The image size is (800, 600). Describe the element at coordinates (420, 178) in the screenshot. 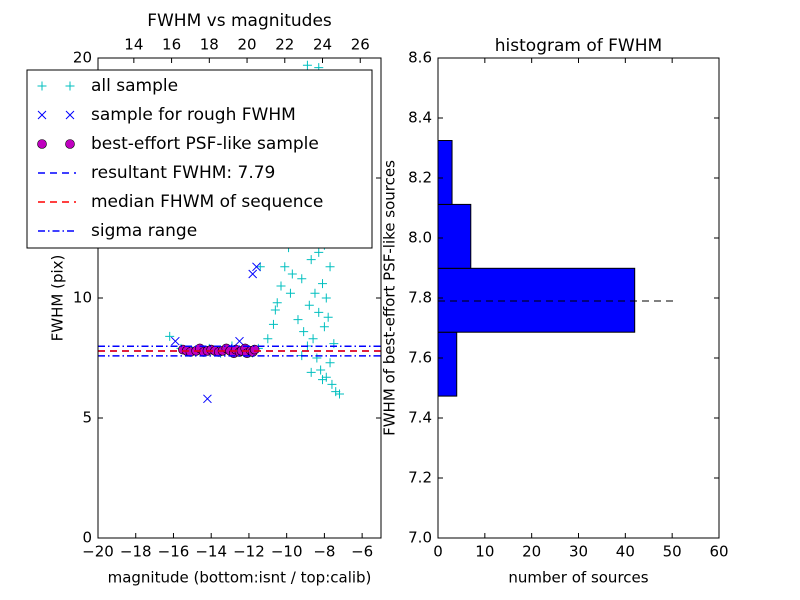

I see `y-tick-label: 8.2` at that location.